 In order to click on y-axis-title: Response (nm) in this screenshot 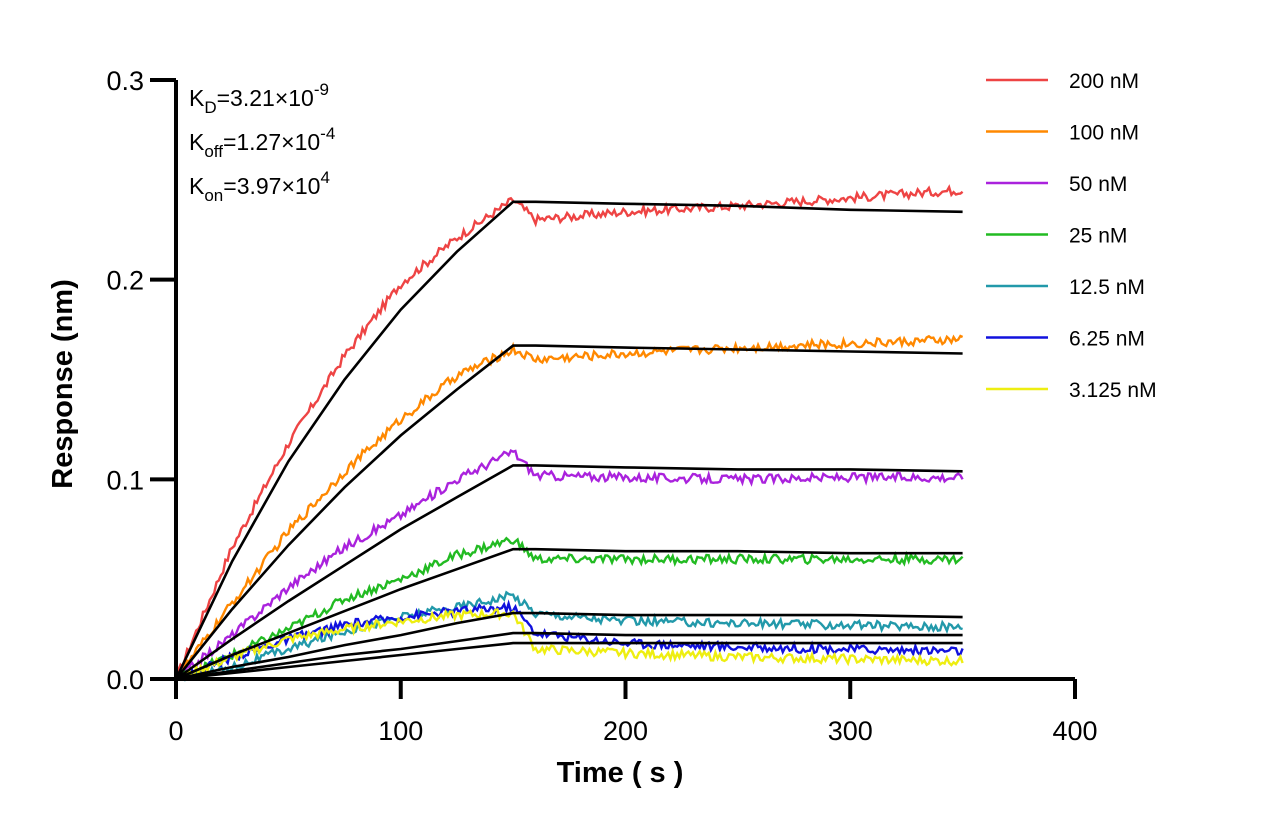, I will do `click(63, 383)`.